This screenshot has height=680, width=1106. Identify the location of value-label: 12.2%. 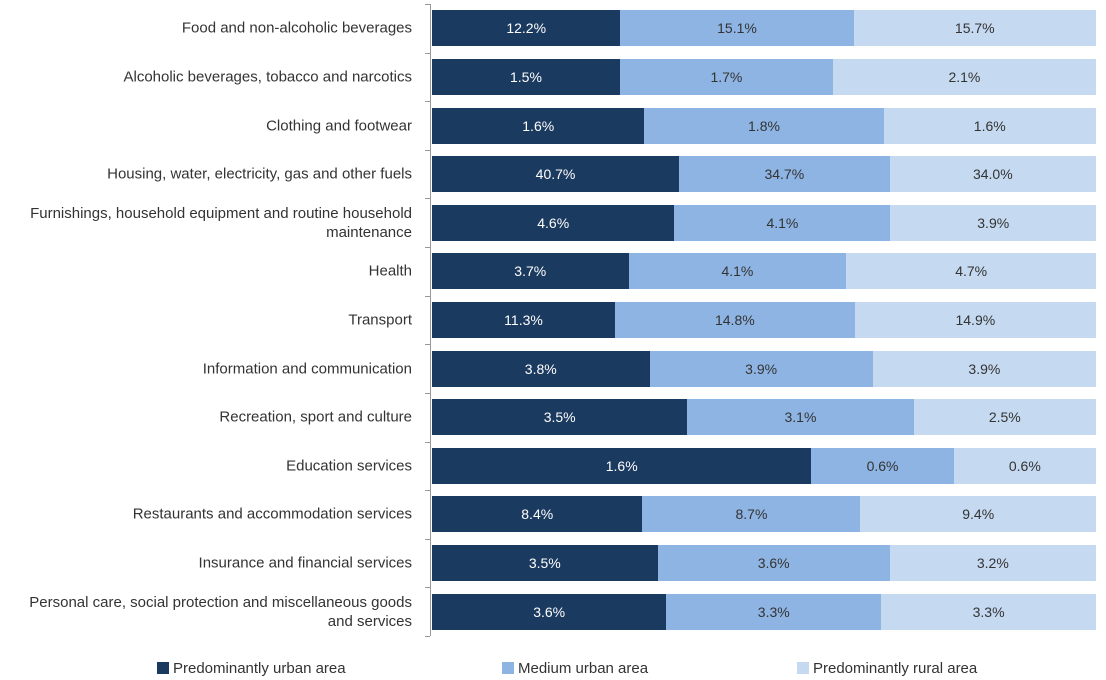
(526, 28).